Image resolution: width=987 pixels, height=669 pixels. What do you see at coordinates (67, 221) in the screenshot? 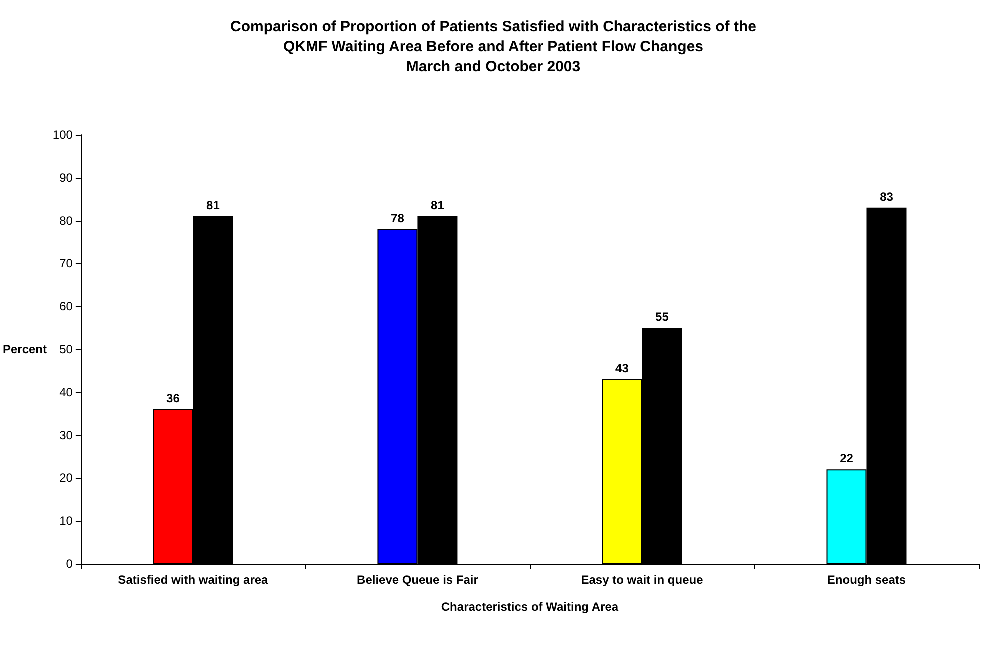
I see `y-tick-label: 80` at bounding box center [67, 221].